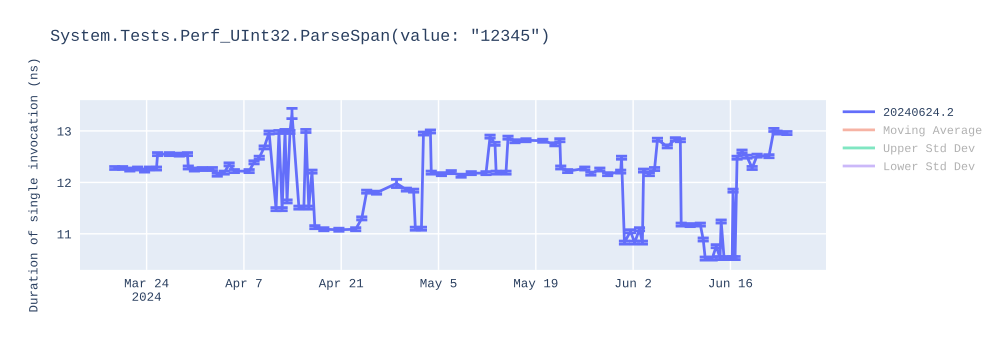 Image resolution: width=1000 pixels, height=350 pixels. Describe the element at coordinates (633, 283) in the screenshot. I see `x-tick-label: Jun 2` at that location.